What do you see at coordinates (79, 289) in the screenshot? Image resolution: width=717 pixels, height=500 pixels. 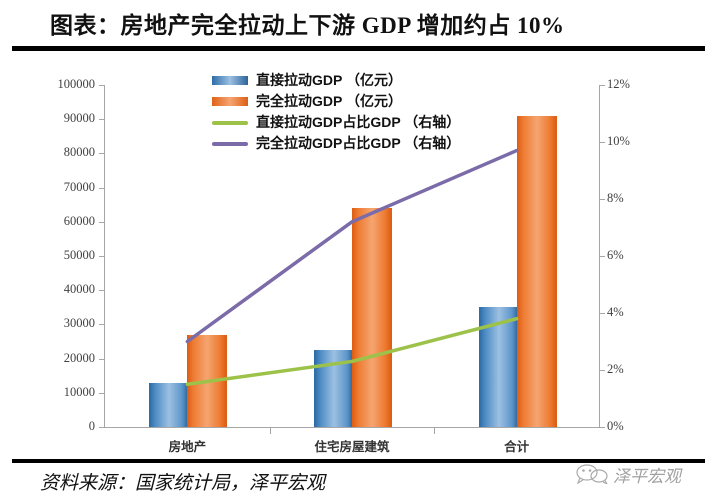 I see `y-left-tick-label: 40000` at bounding box center [79, 289].